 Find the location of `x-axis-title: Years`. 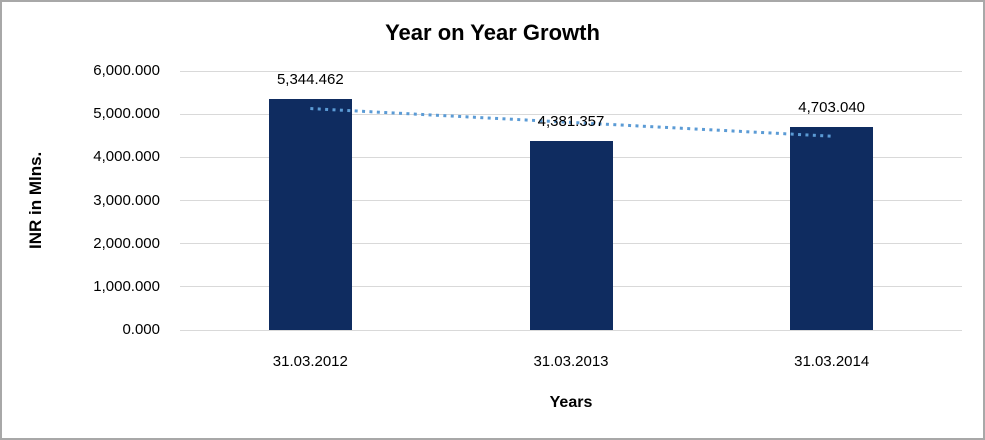

x-axis-title: Years is located at coordinates (571, 402).